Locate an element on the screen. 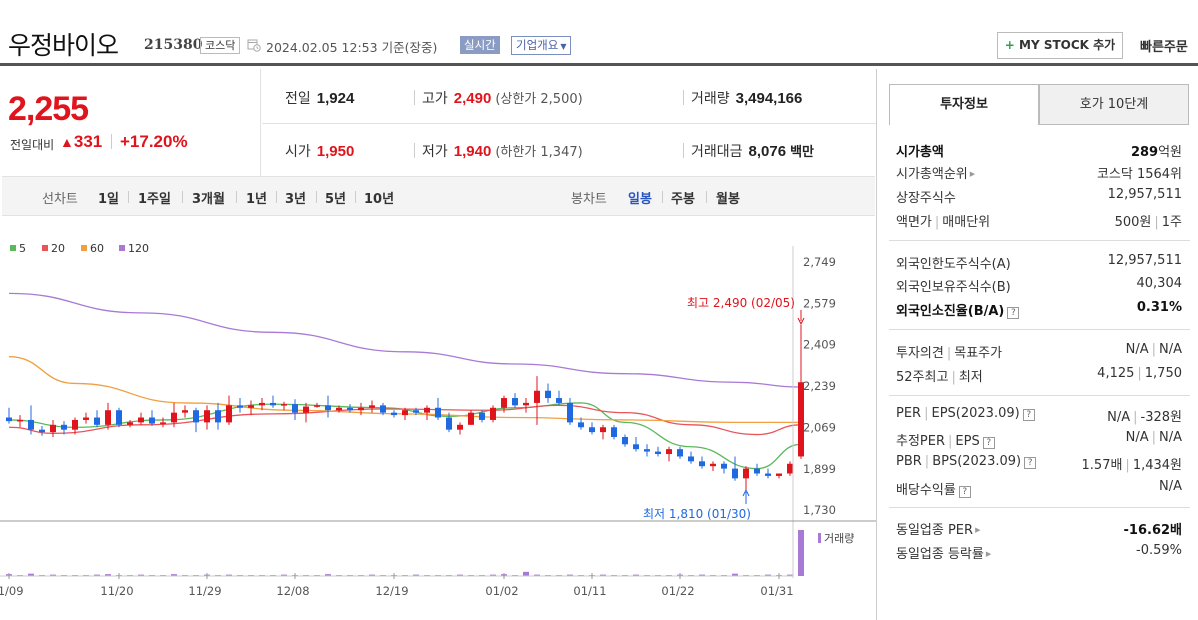 The height and width of the screenshot is (620, 1198). low-arrow-head is located at coordinates (746, 492).